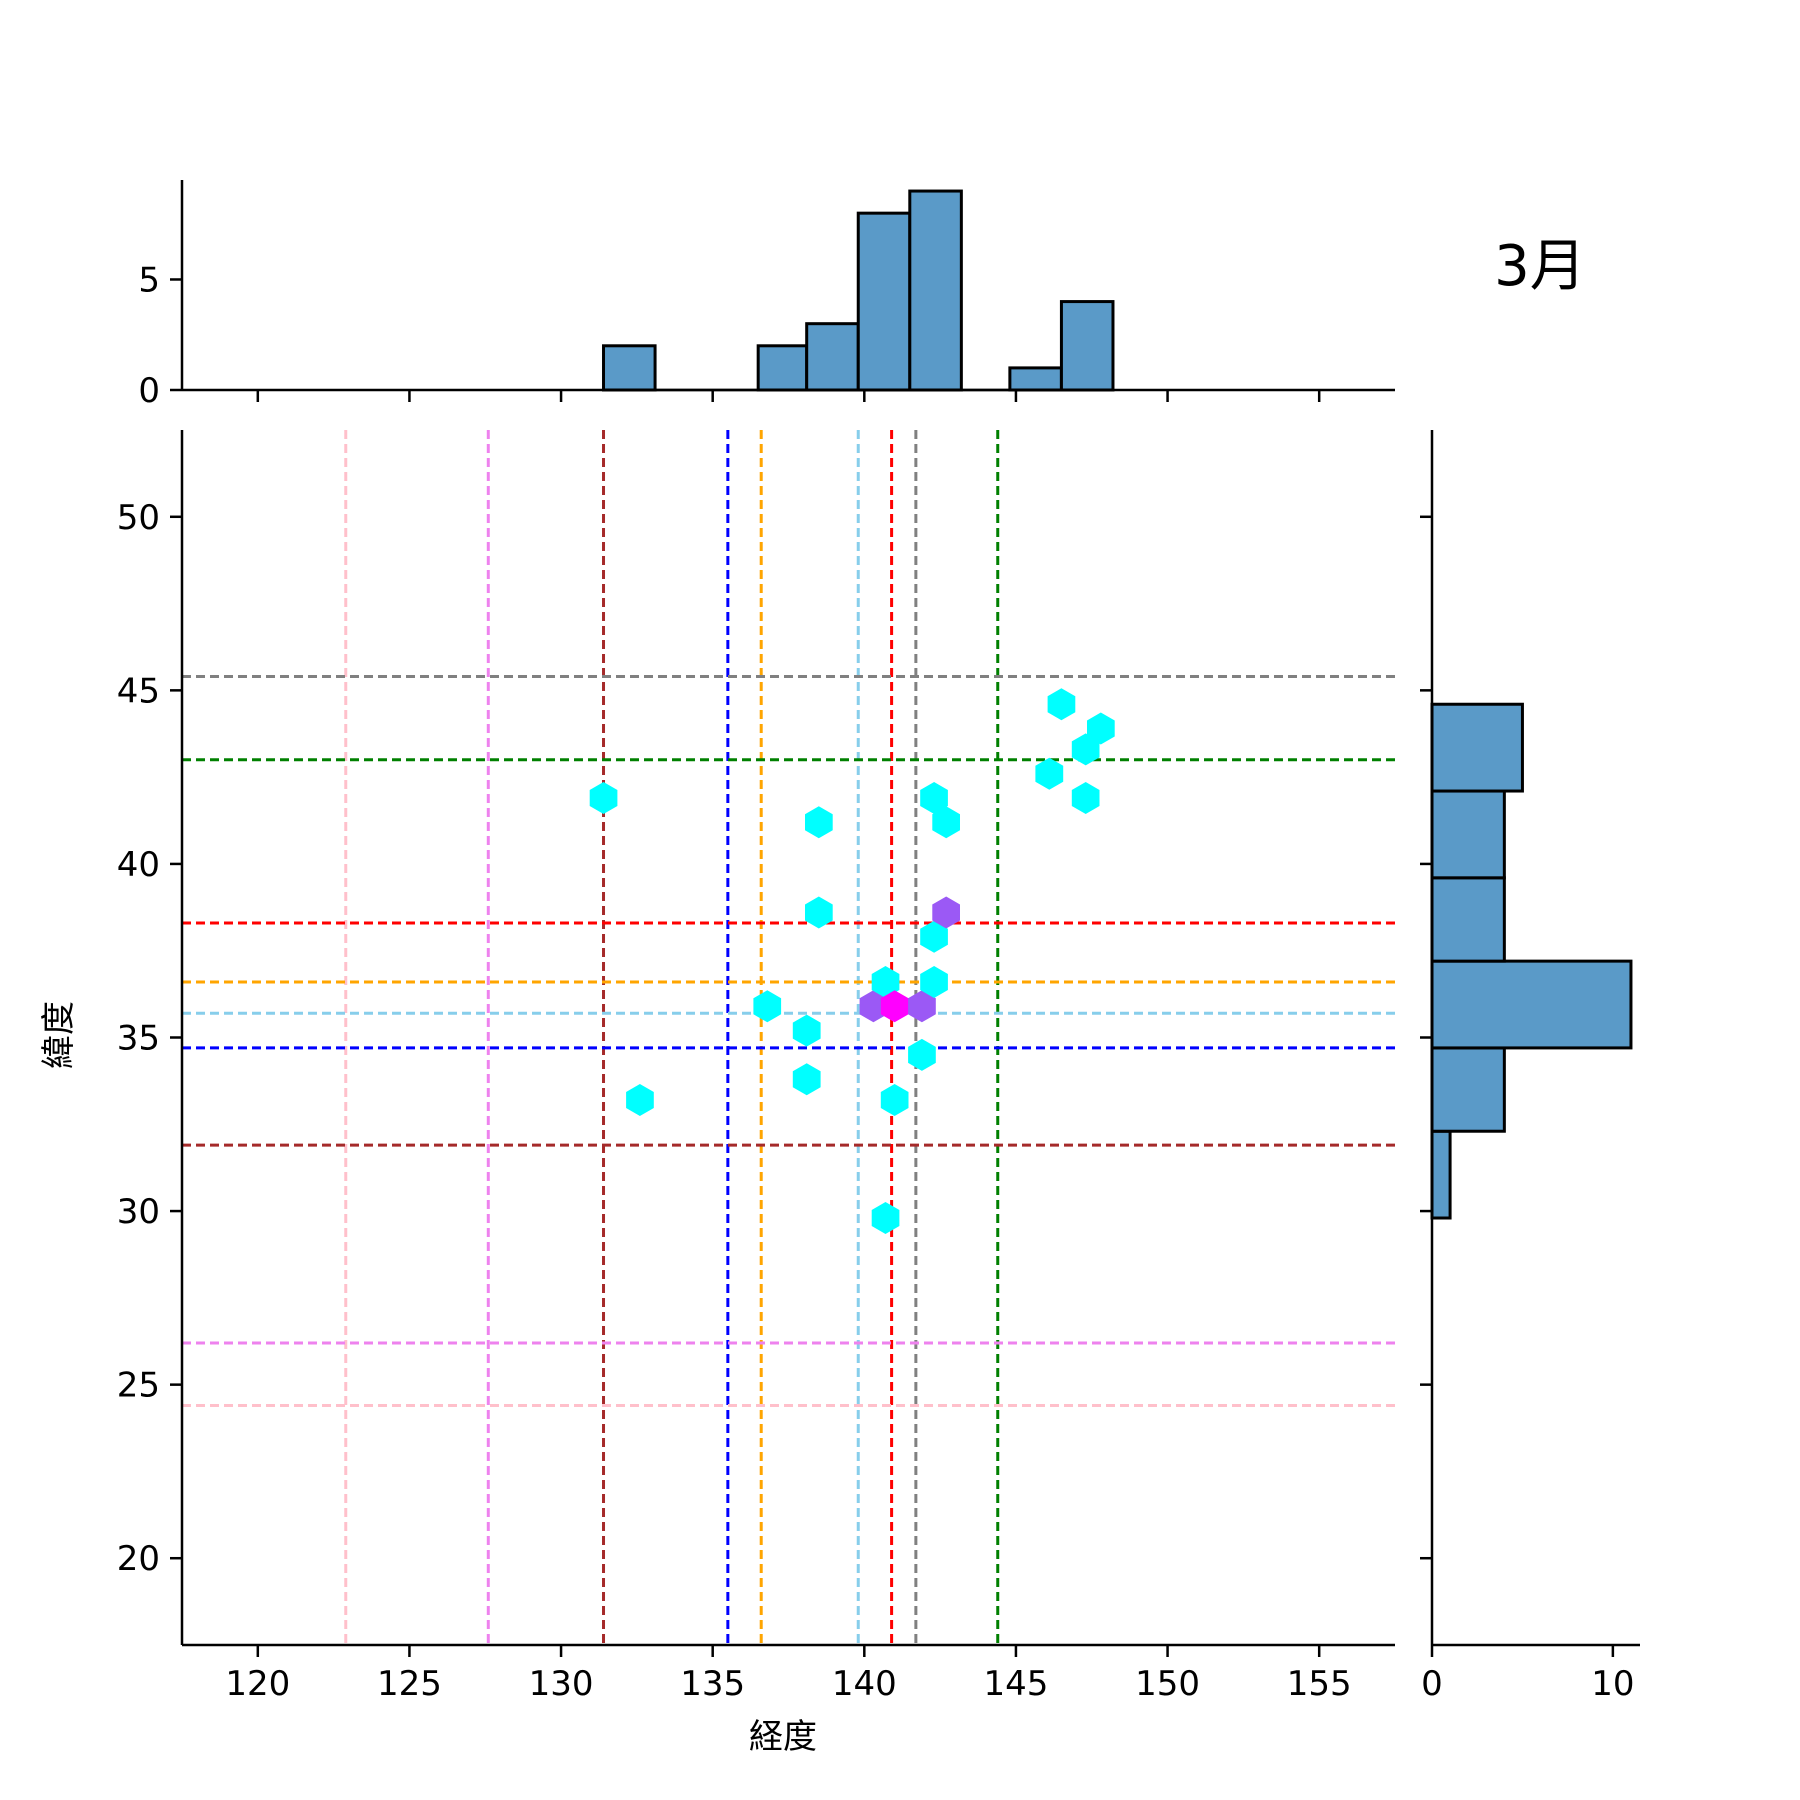 This screenshot has width=1800, height=1800. Describe the element at coordinates (138, 1212) in the screenshot. I see `y-tick-label: 30` at that location.